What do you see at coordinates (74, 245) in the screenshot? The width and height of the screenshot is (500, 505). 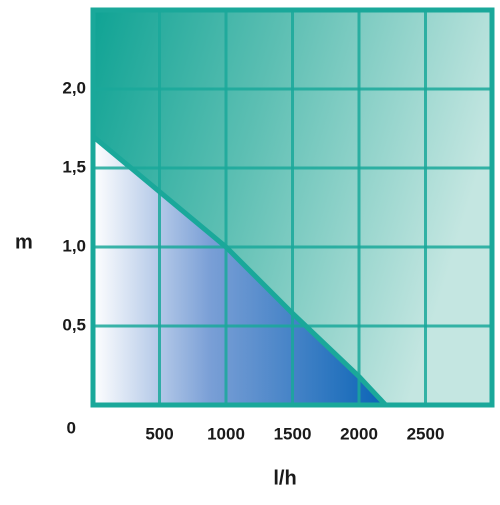 I see `y-tick-label: 1,0` at bounding box center [74, 245].